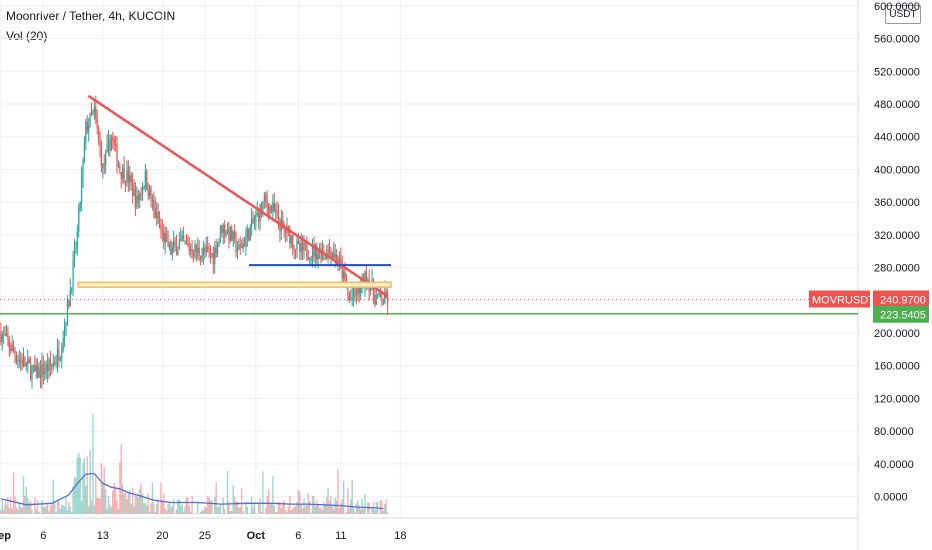 The height and width of the screenshot is (550, 932). Describe the element at coordinates (903, 300) in the screenshot. I see `svg-text: 240.9700` at that location.